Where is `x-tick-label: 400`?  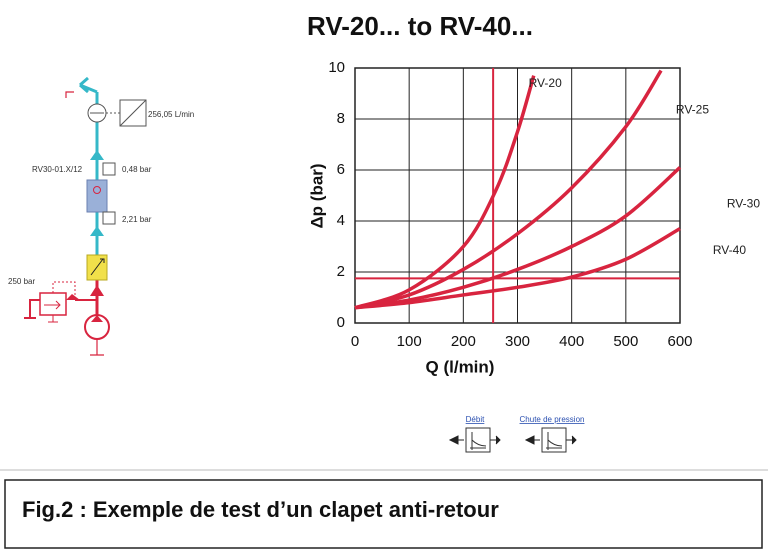 x-tick-label: 400 is located at coordinates (571, 341).